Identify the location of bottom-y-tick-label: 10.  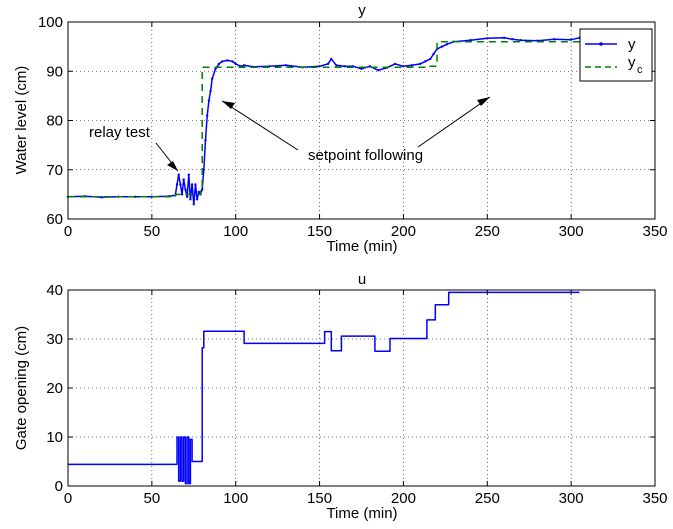
(54, 437).